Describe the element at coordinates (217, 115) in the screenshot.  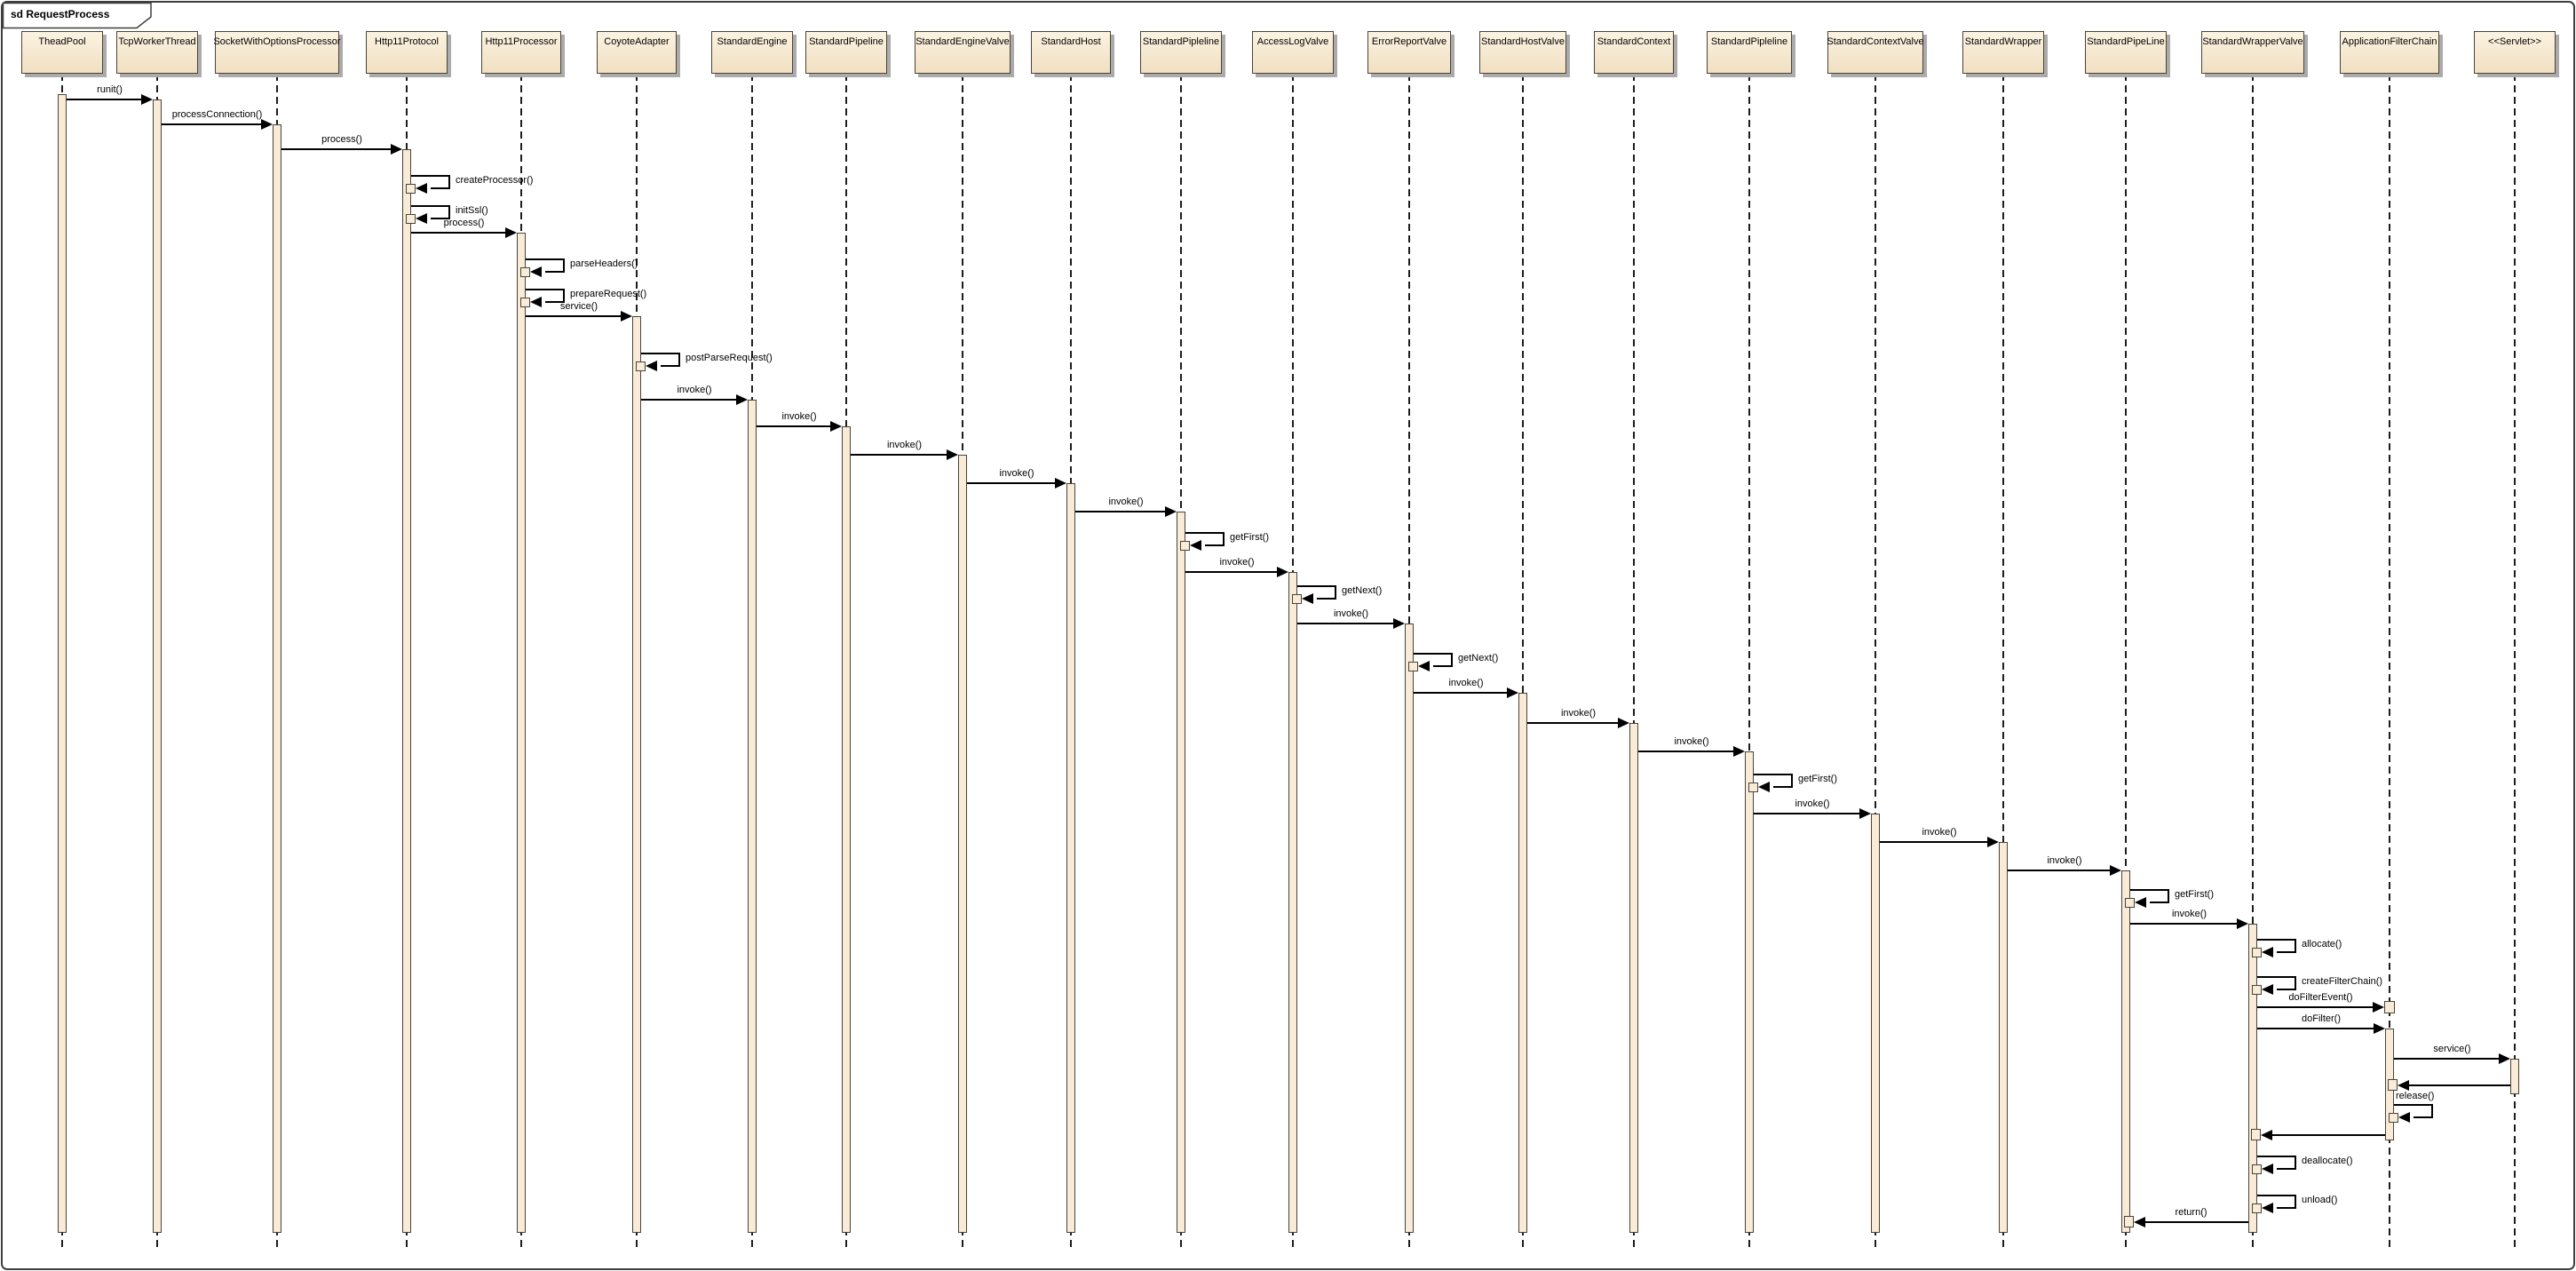
I see `message-label: processConnection()` at that location.